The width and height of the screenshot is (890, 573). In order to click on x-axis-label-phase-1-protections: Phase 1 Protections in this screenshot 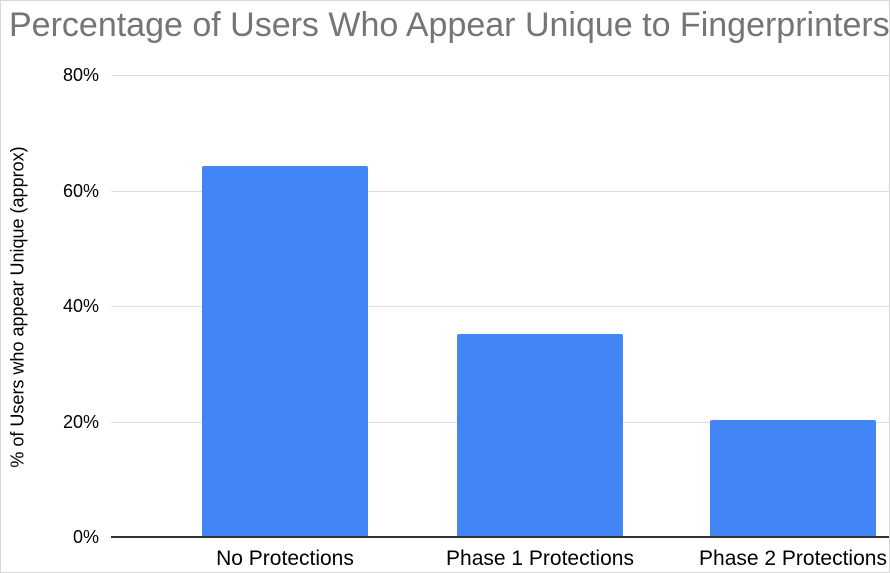, I will do `click(540, 558)`.